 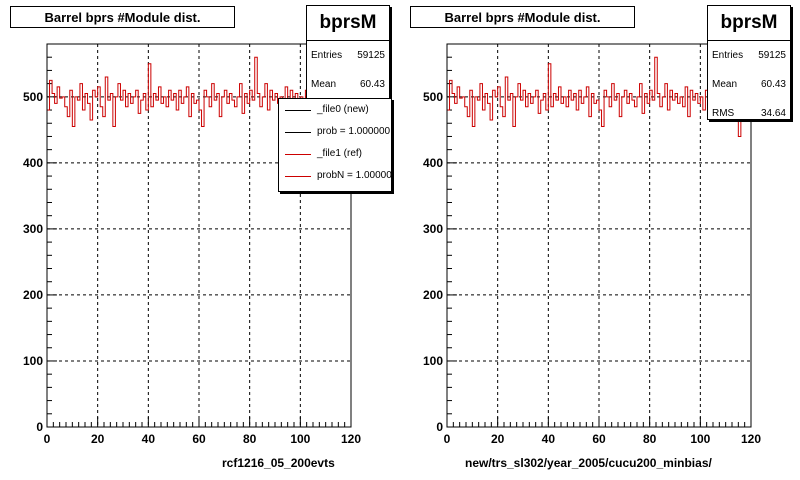 What do you see at coordinates (298, 154) in the screenshot?
I see `legend-line-file1` at bounding box center [298, 154].